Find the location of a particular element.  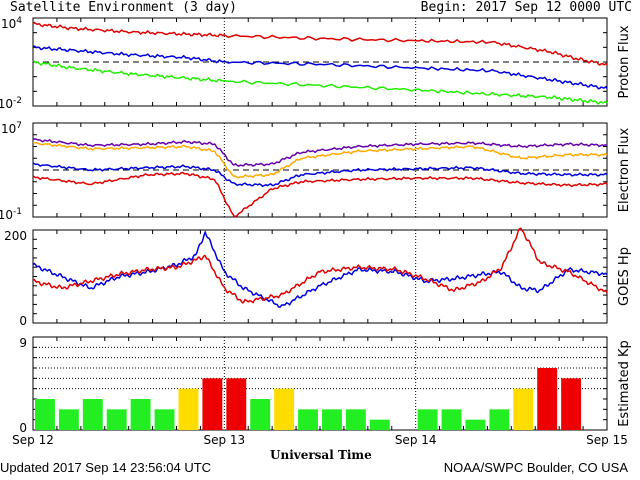

panel-ylabel: Proton Flux is located at coordinates (624, 61).